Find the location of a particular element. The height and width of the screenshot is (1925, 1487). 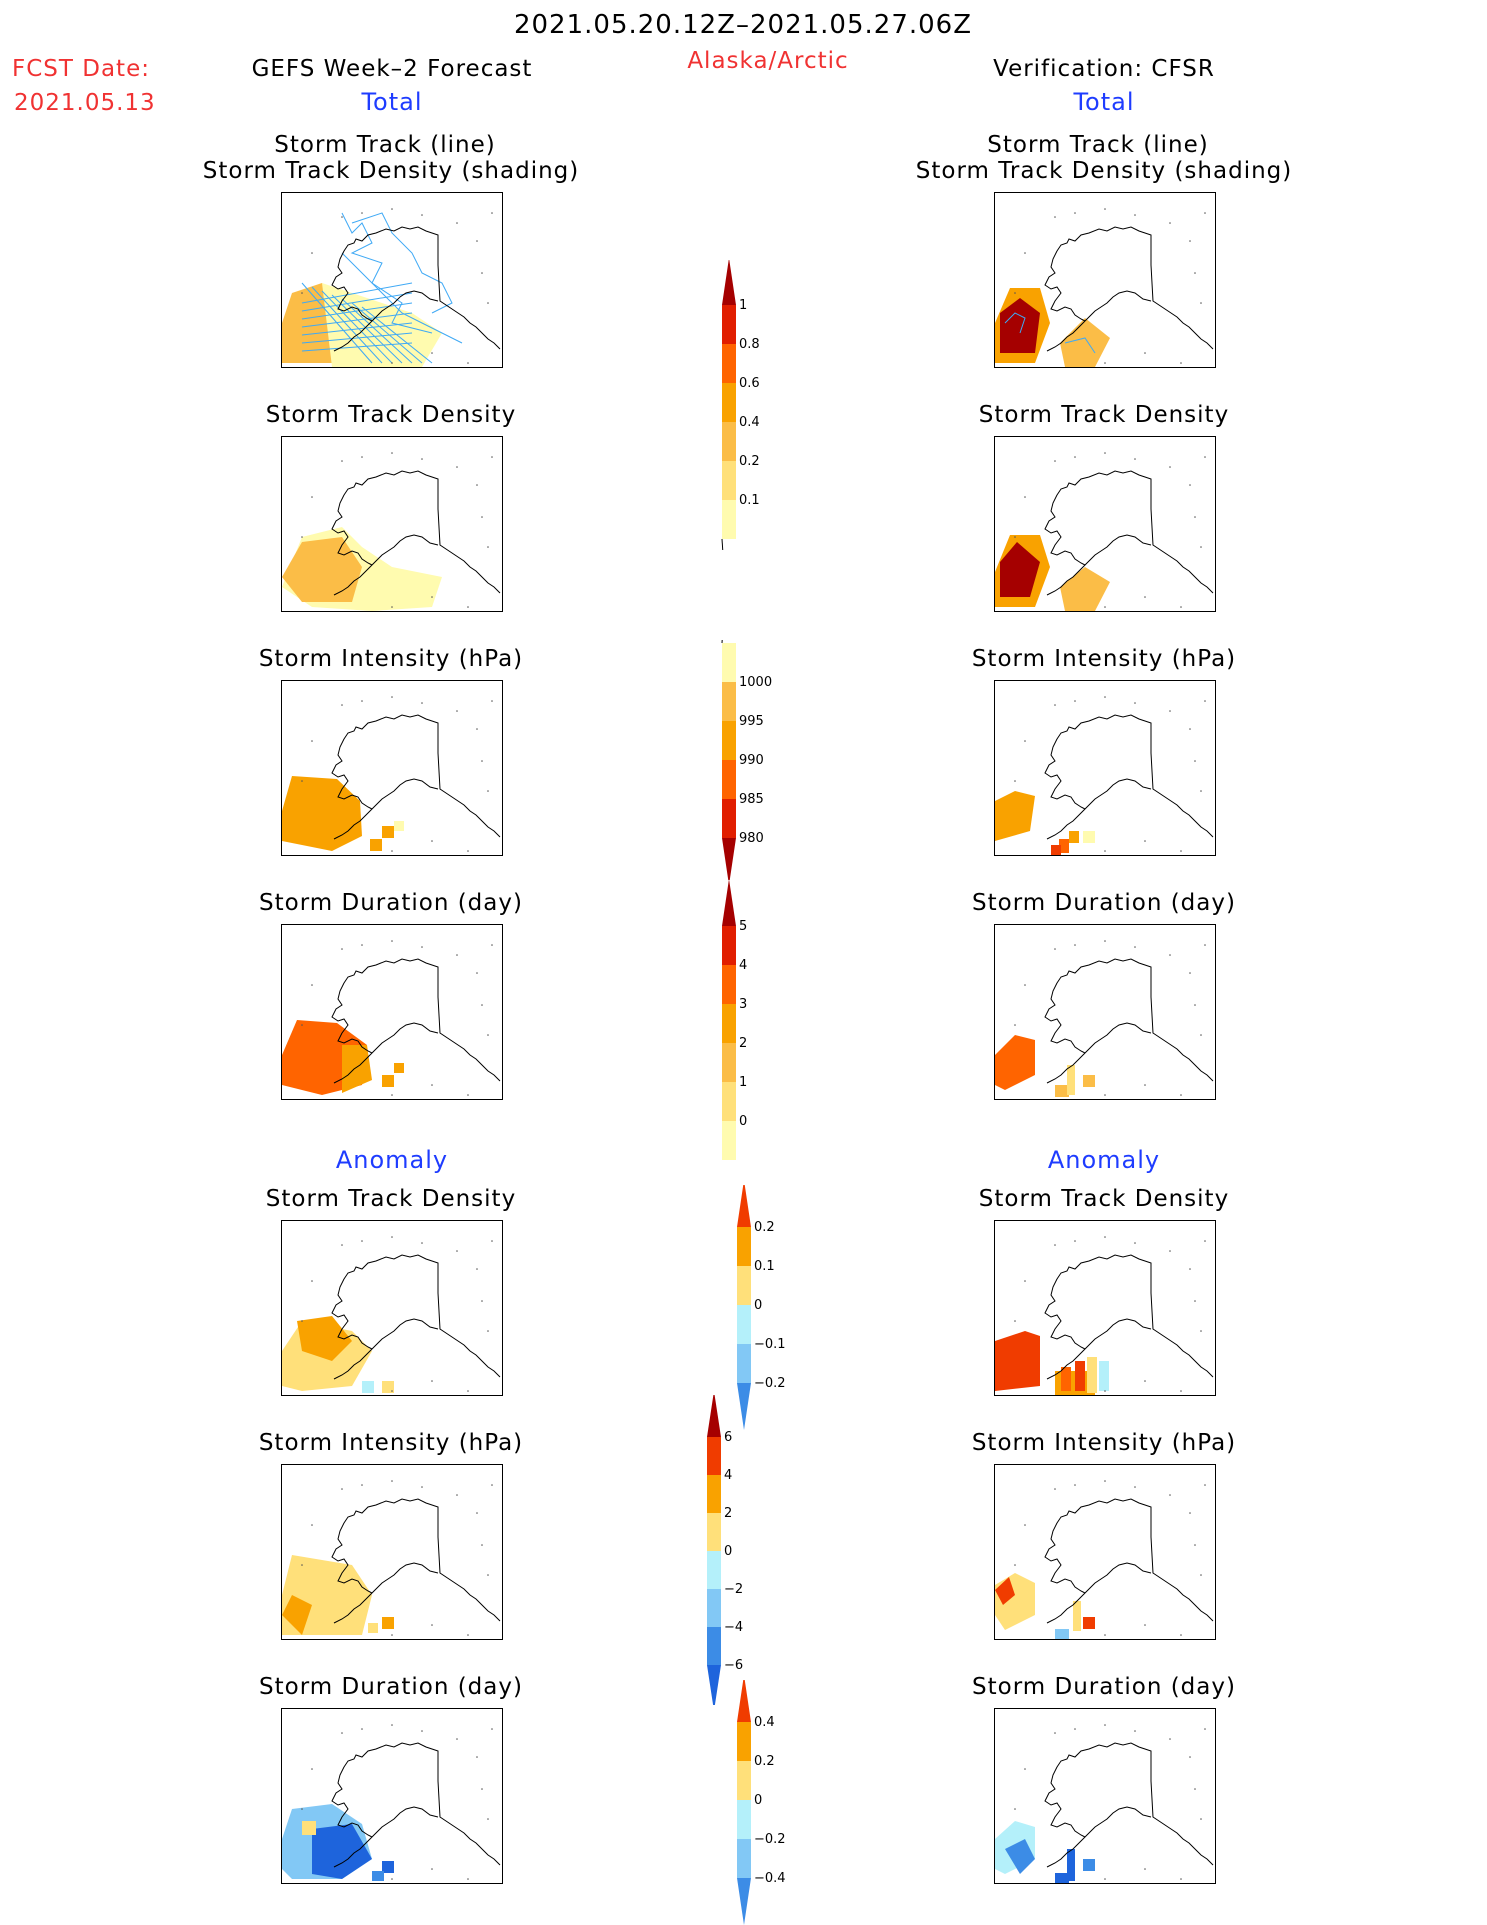

map-right-track is located at coordinates (1105, 280).